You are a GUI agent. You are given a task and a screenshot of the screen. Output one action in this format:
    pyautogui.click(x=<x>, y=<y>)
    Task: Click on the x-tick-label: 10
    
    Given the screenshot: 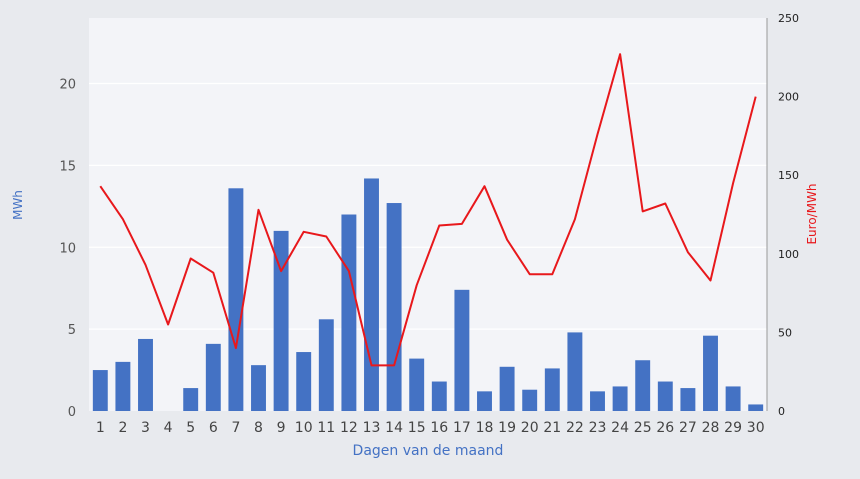 What is the action you would take?
    pyautogui.click(x=304, y=428)
    